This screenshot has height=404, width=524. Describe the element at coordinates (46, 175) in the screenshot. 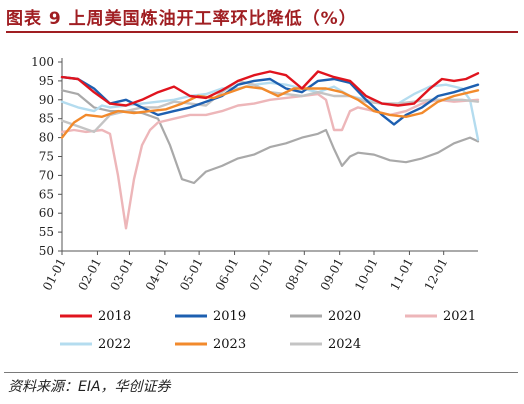

I see `y-tick-label: 70` at that location.